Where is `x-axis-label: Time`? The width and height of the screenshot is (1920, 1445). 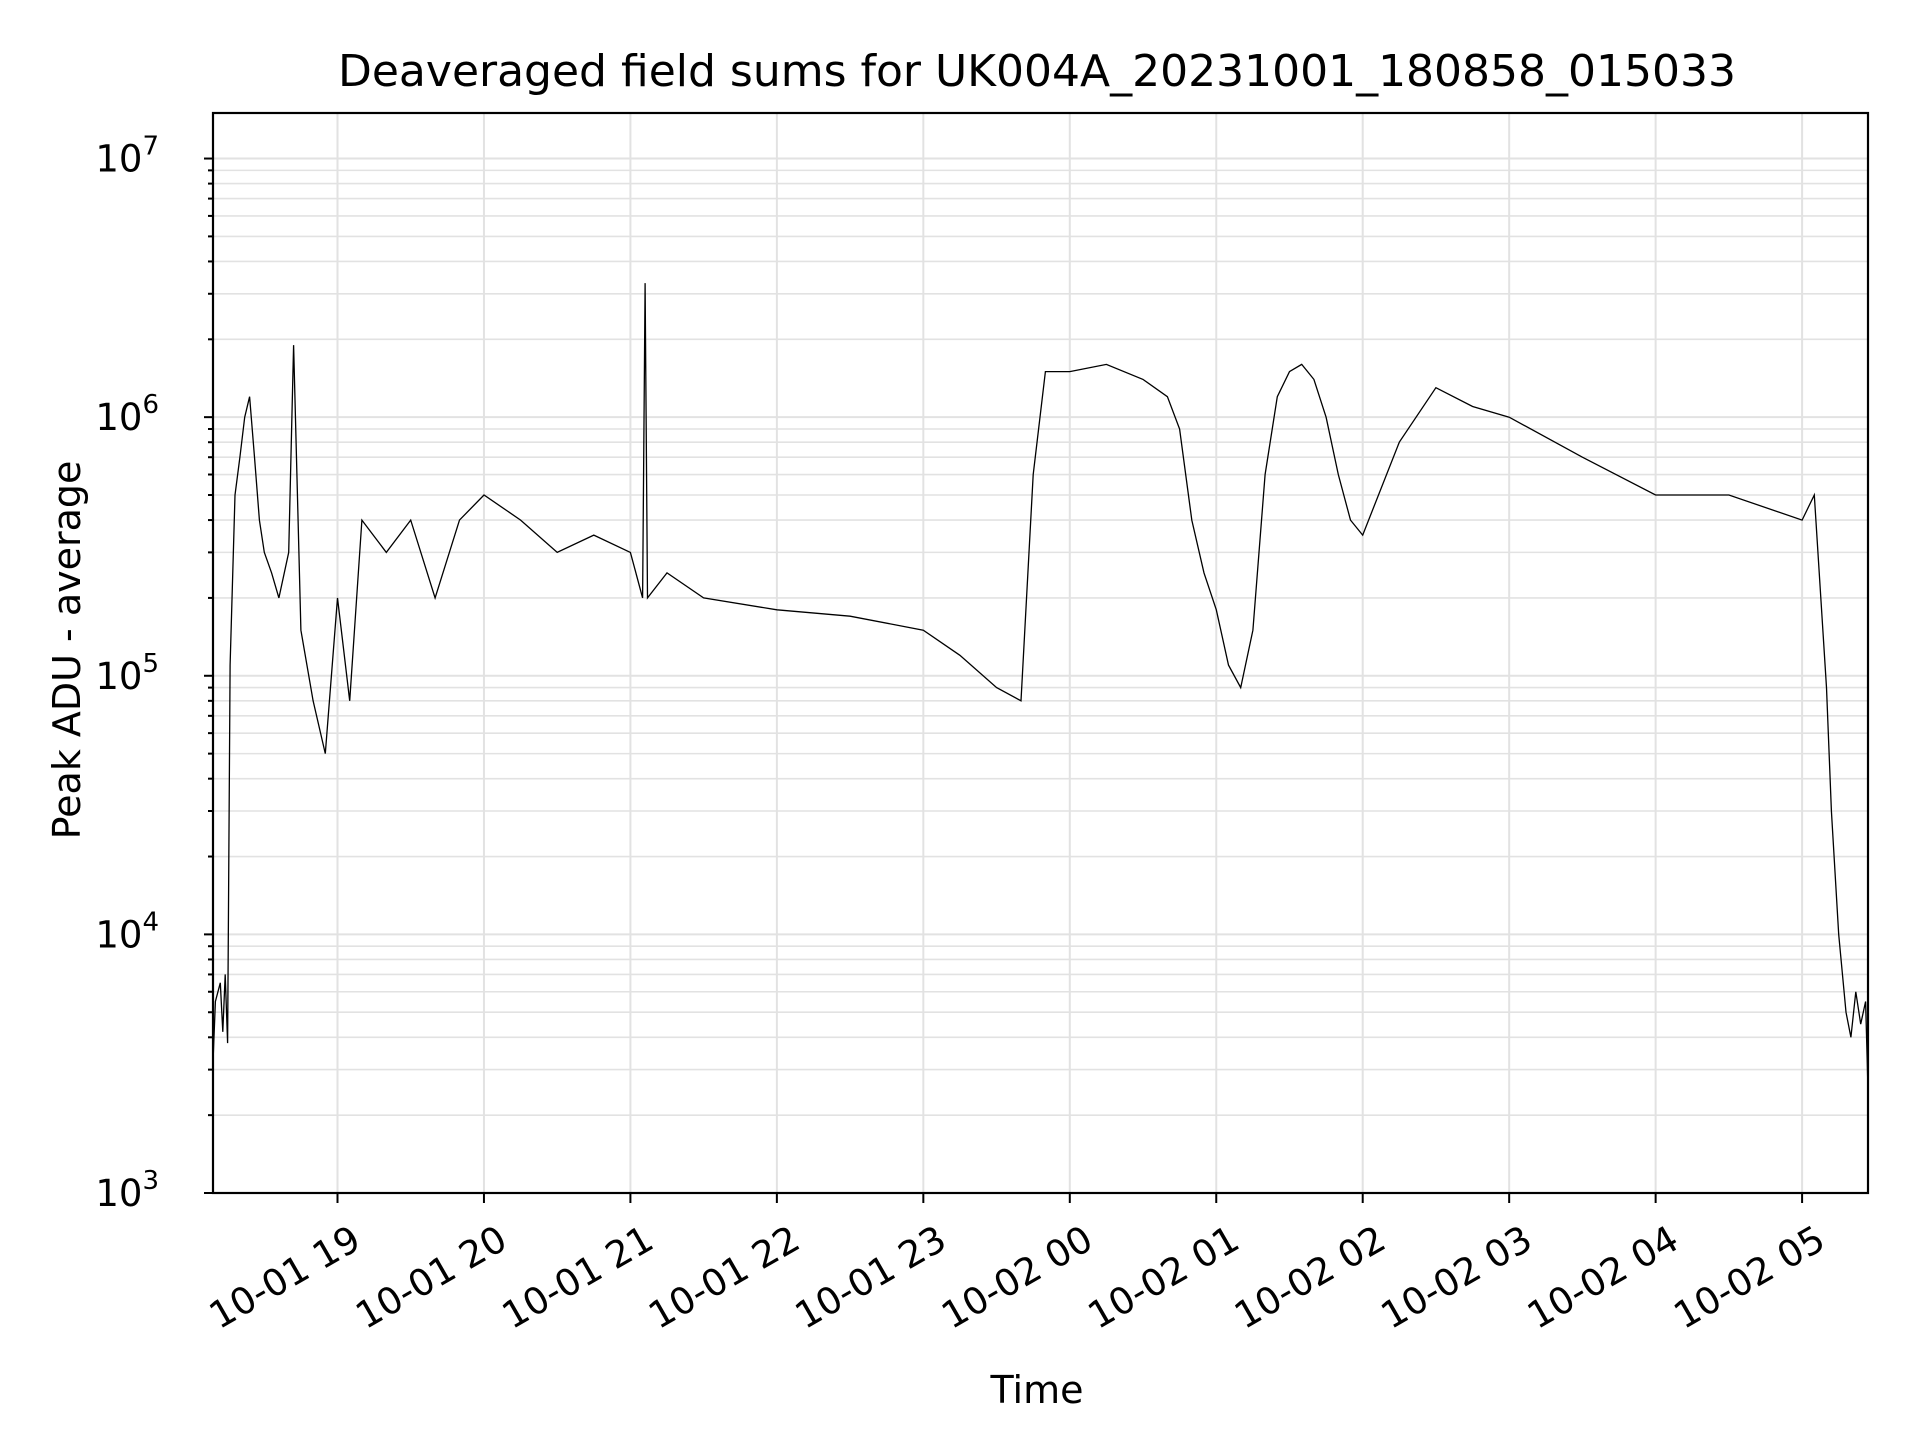
x-axis-label: Time is located at coordinates (1037, 1390).